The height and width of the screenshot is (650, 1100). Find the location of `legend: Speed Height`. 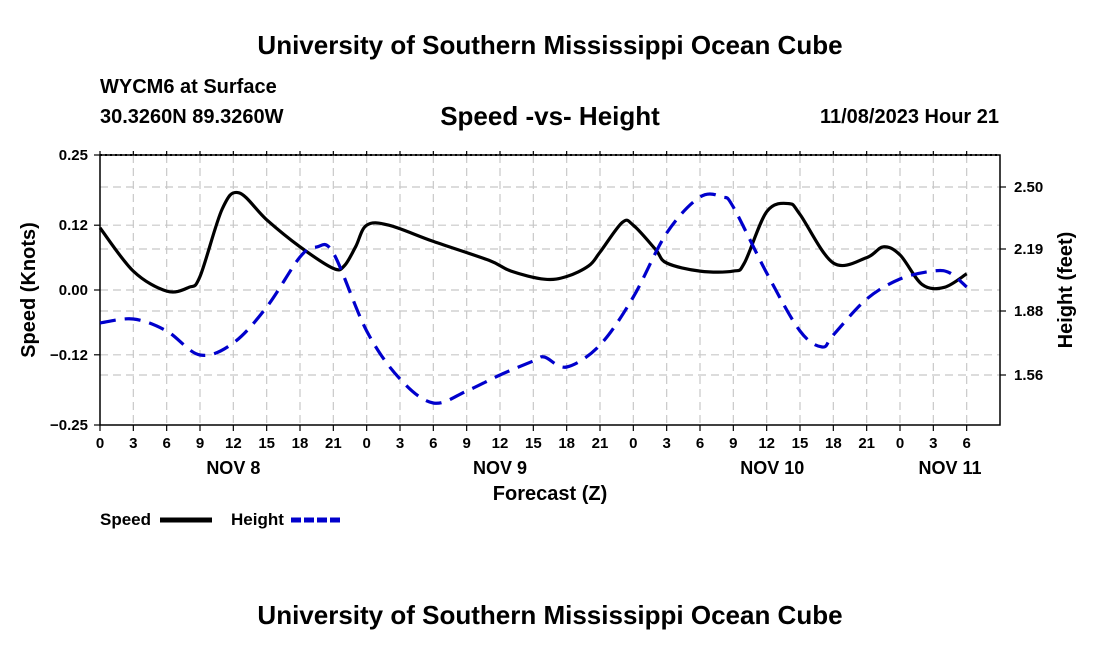

legend: Speed Height is located at coordinates (221, 519).